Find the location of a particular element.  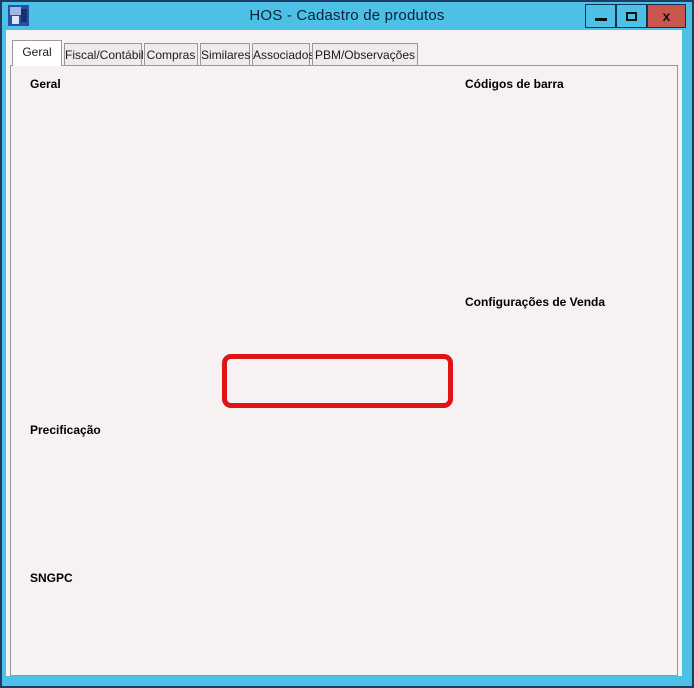

tab-fiscal-contabil: Fiscal/Contábil is located at coordinates (104, 54).